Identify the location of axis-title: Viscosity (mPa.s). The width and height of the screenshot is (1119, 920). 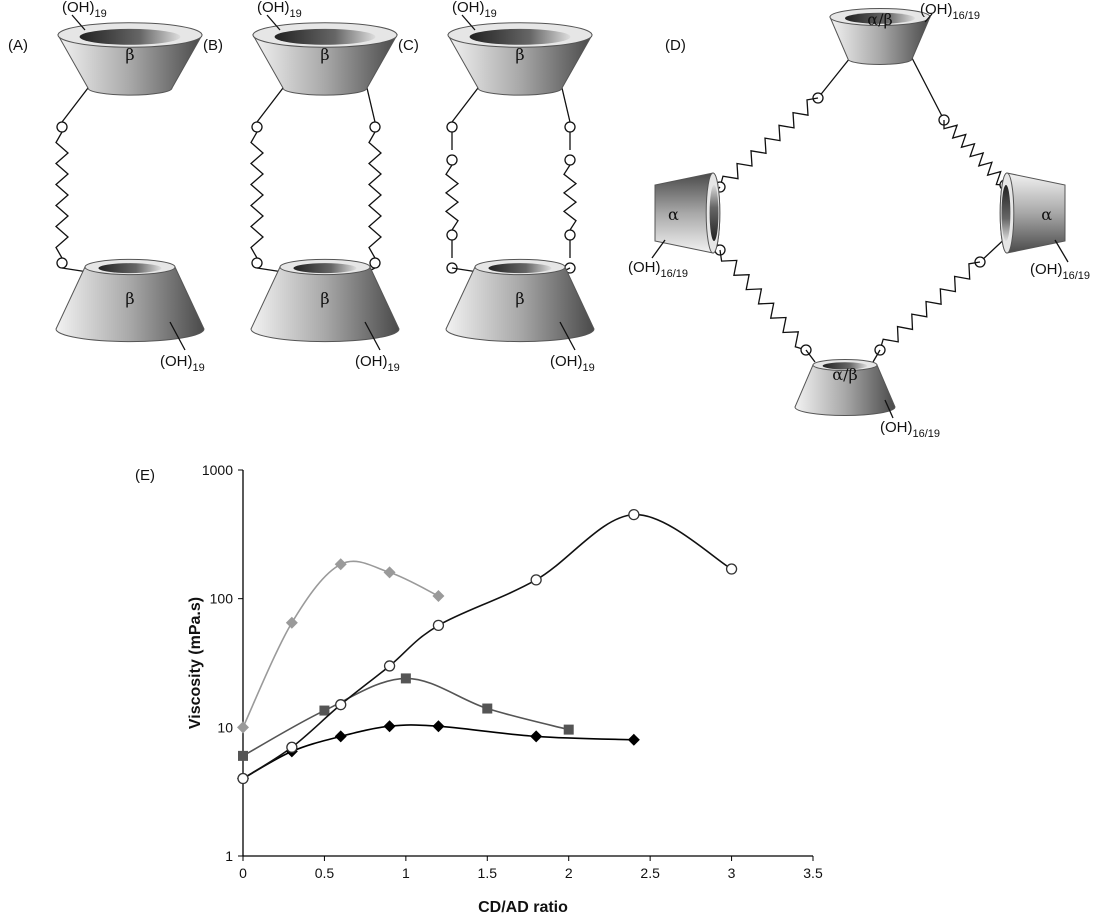
(195, 663).